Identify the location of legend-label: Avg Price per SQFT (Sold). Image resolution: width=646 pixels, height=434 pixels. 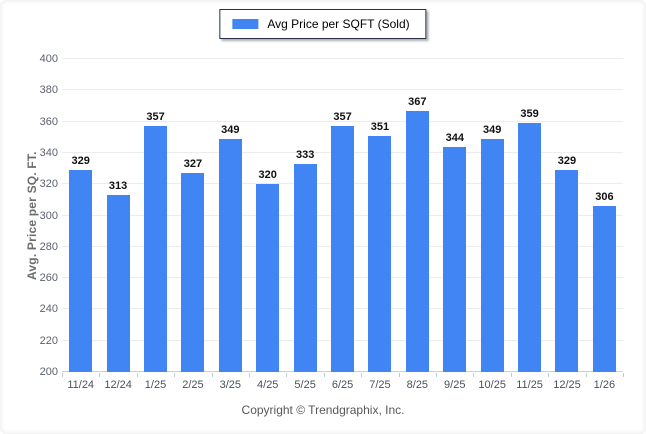
(338, 24).